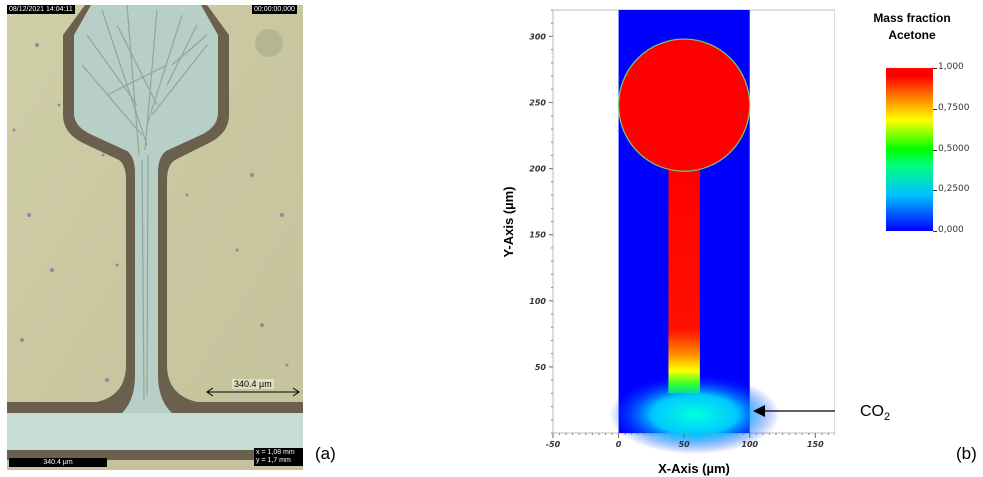  Describe the element at coordinates (537, 36) in the screenshot. I see `y-tick-label: 300` at that location.